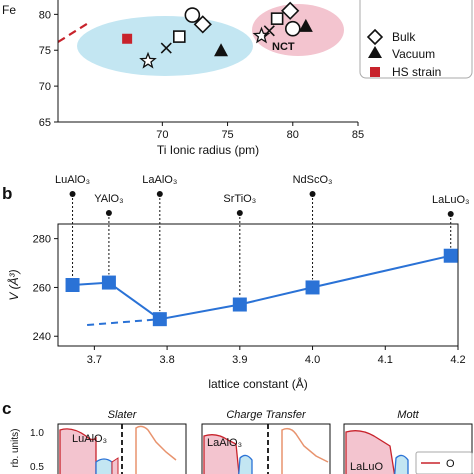 The width and height of the screenshot is (474, 474). Describe the element at coordinates (457, 360) in the screenshot. I see `x-tick-label-b: 4.2` at that location.